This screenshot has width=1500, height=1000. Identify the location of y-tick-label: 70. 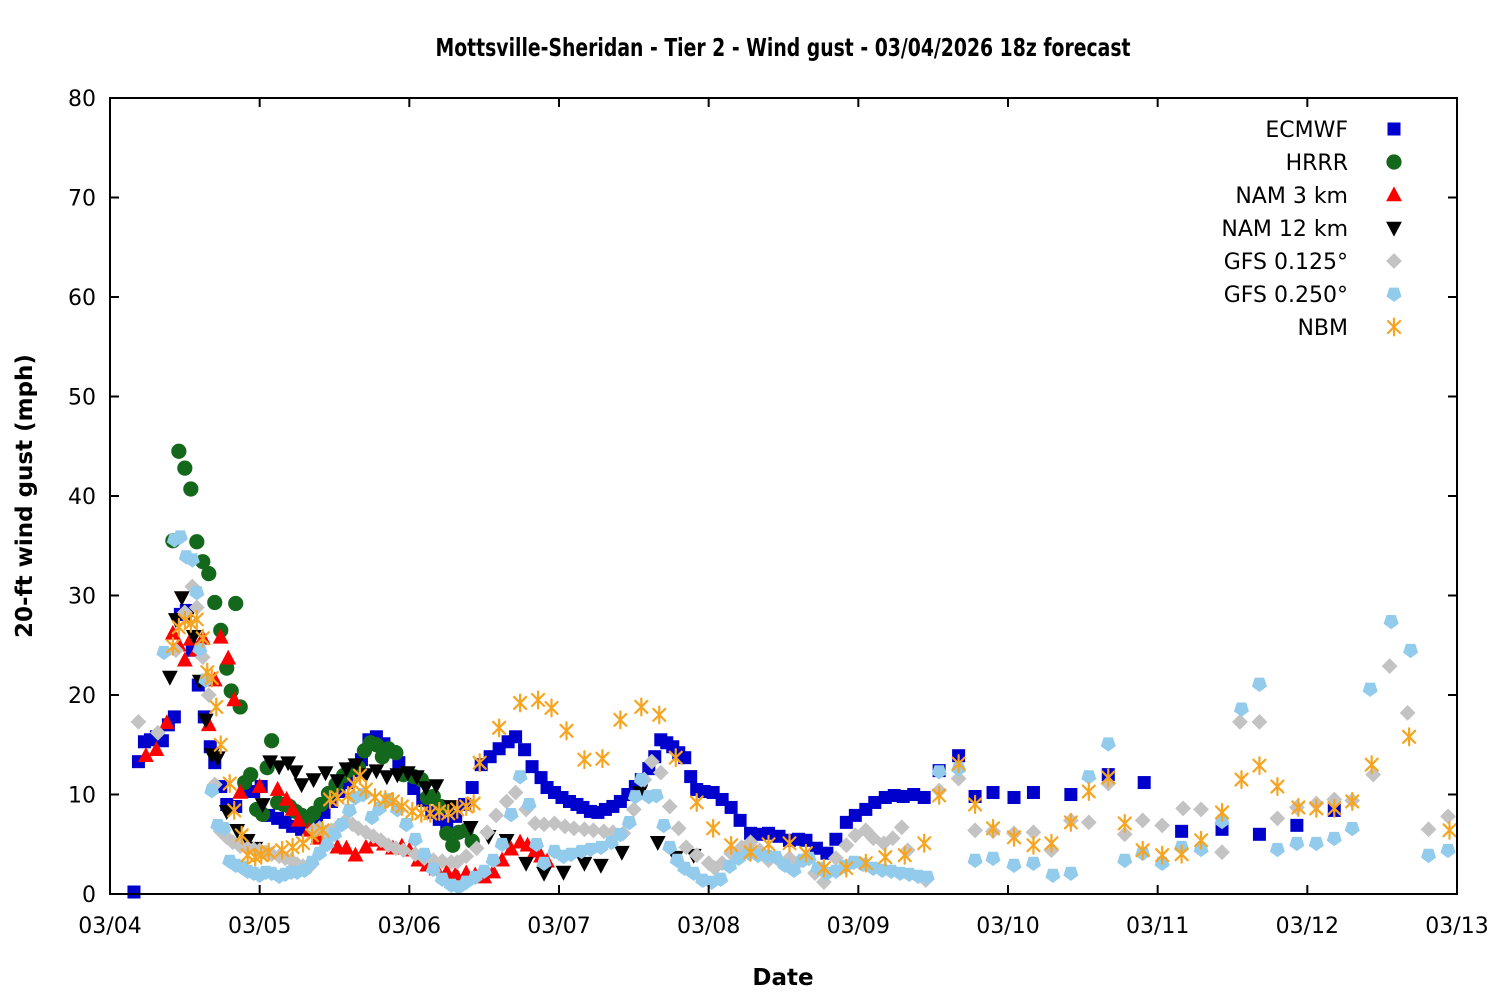
(82, 199).